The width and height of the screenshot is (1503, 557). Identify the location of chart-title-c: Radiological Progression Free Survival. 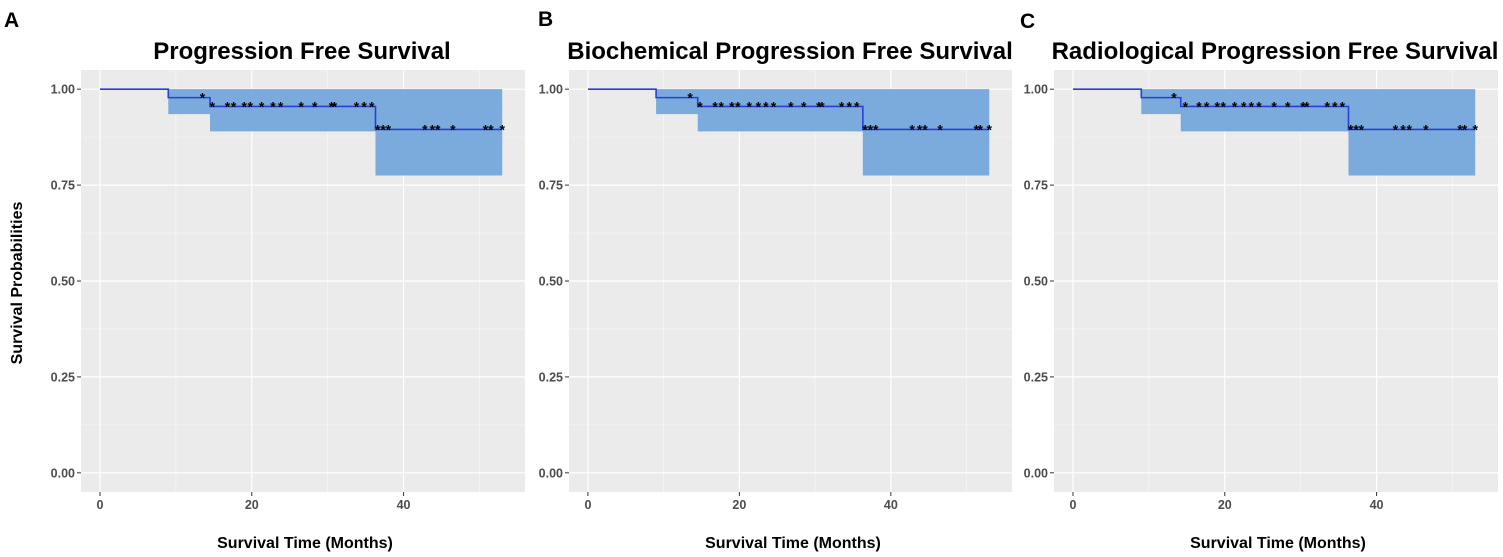
(1275, 51).